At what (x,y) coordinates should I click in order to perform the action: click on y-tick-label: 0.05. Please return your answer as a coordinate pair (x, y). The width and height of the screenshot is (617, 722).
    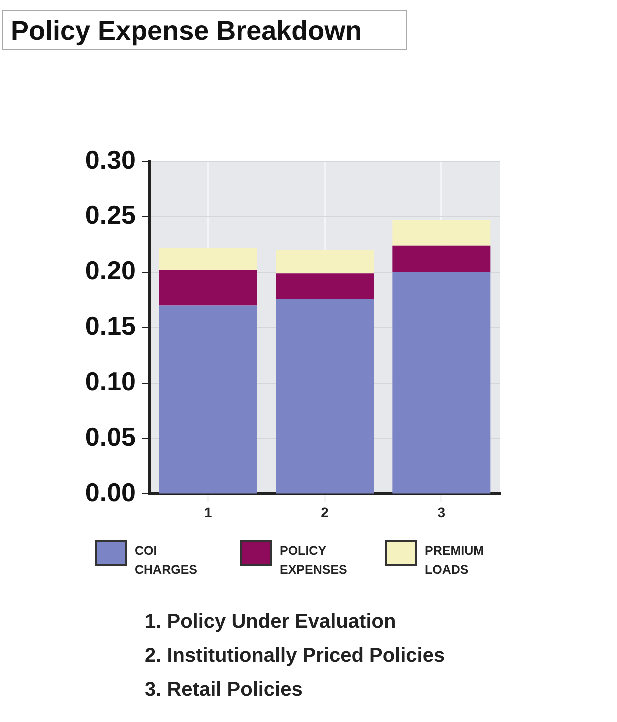
    Looking at the image, I should click on (110, 437).